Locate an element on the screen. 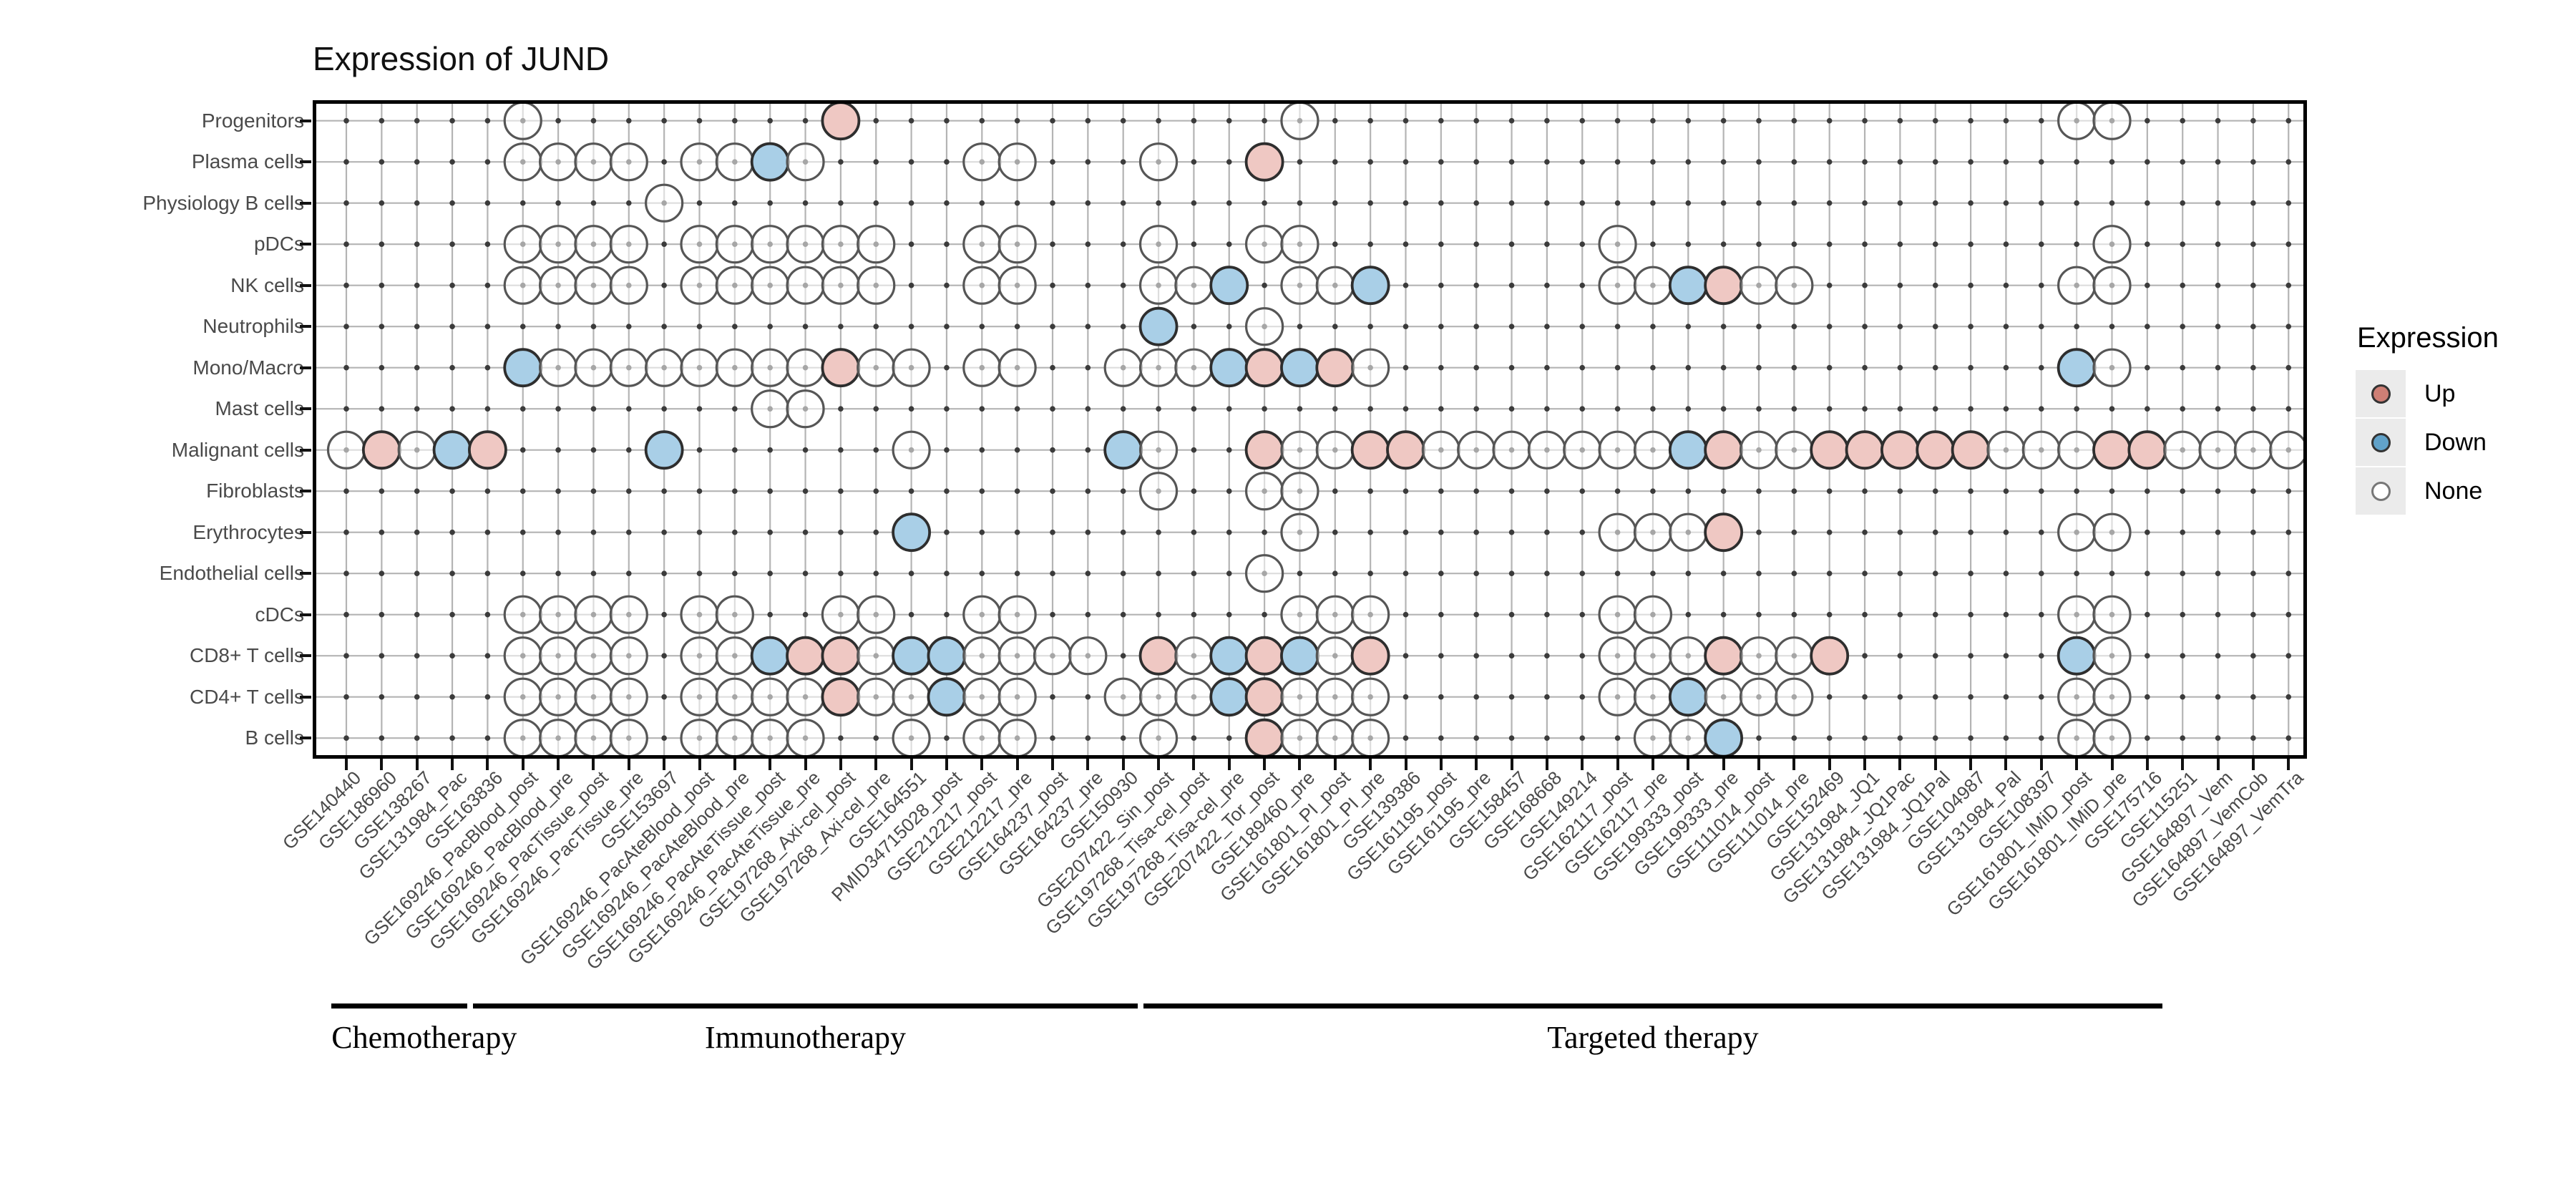 The image size is (2576, 1181). legend-label: Up is located at coordinates (2440, 393).